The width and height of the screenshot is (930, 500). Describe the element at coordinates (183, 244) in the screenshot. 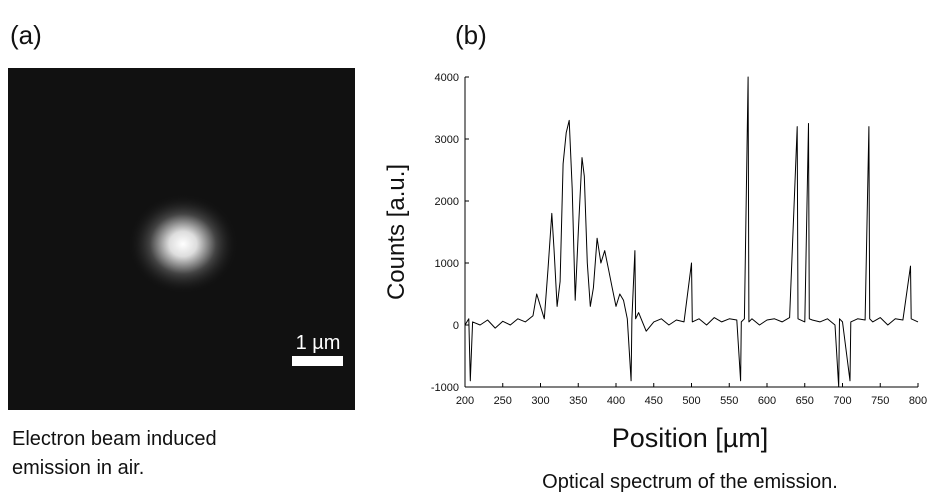

I see `emission-spot` at that location.